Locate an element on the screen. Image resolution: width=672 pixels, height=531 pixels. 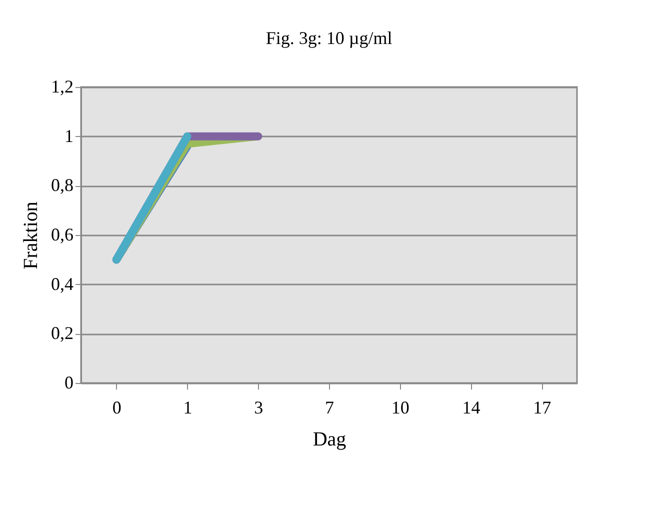
x-axis-title: Dag is located at coordinates (329, 439).